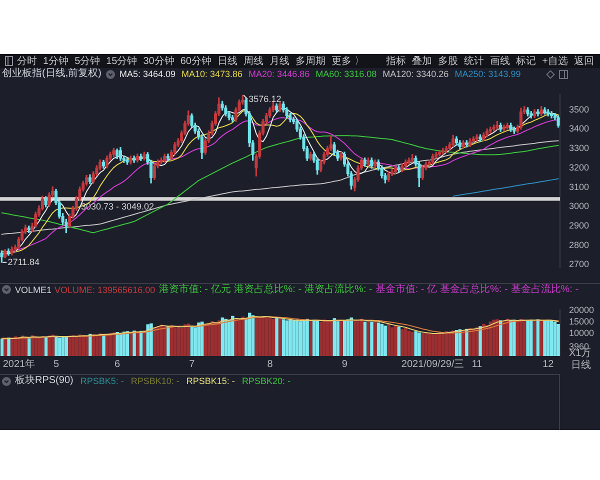  Describe the element at coordinates (27, 61) in the screenshot. I see `text: 分时` at that location.